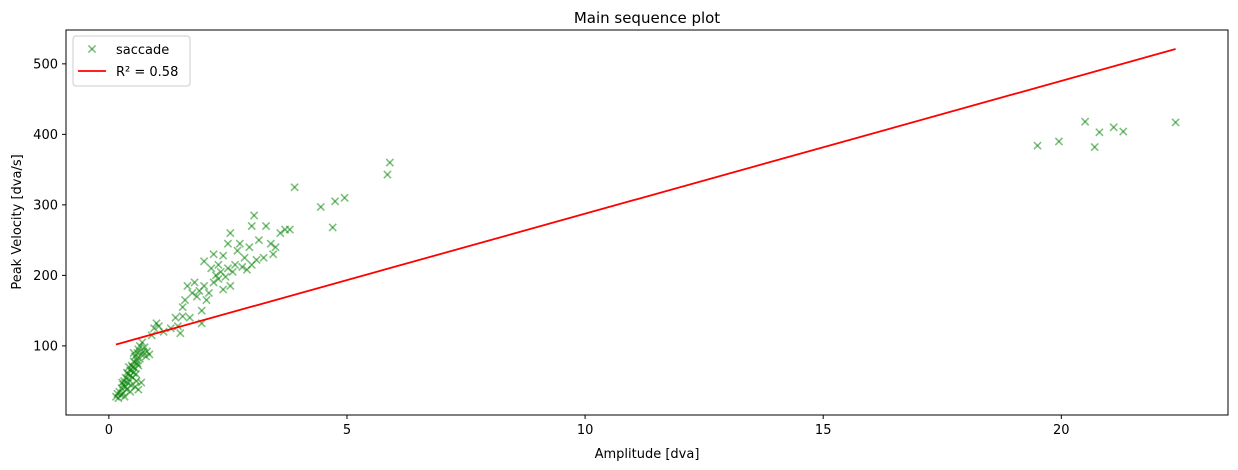  What do you see at coordinates (585, 430) in the screenshot?
I see `x-tick-label: 10` at bounding box center [585, 430].